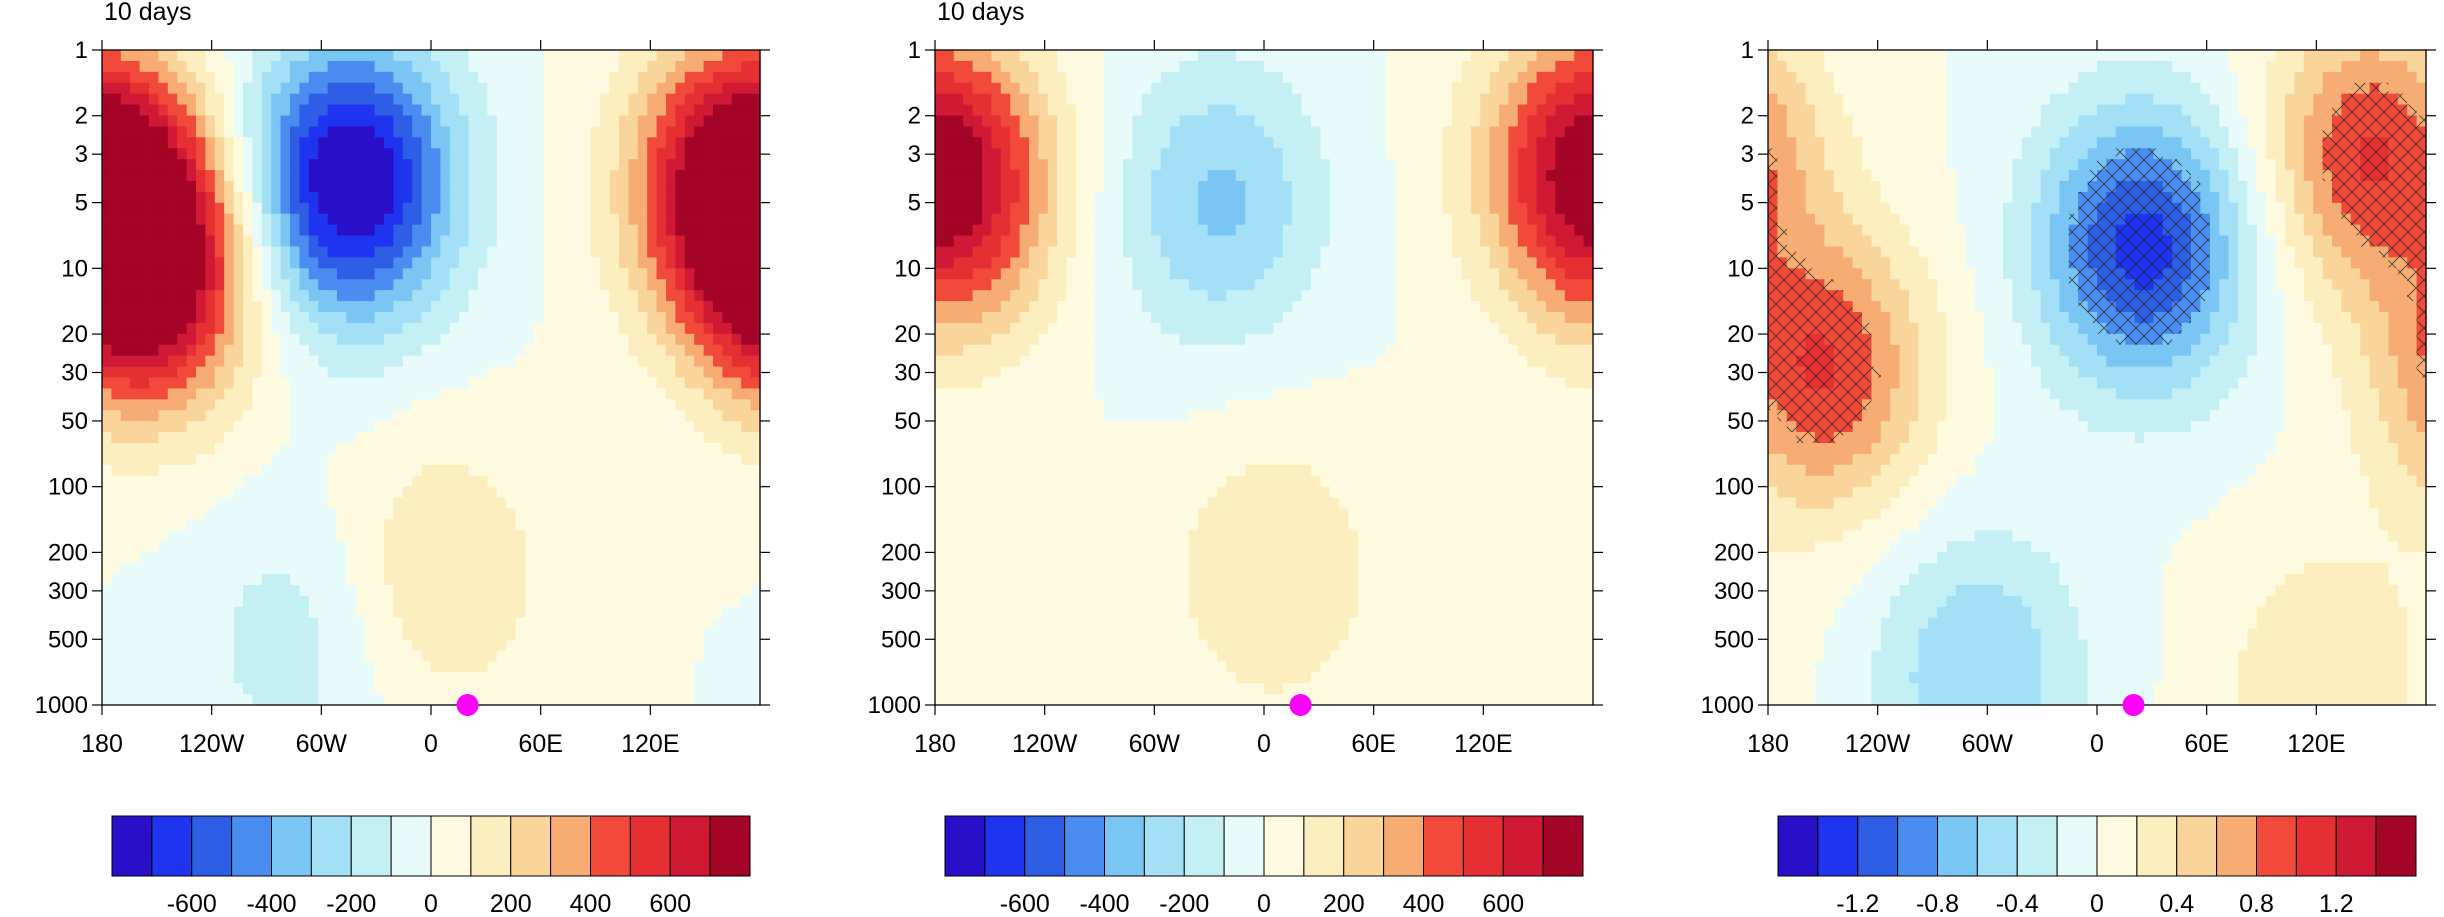 This screenshot has width=2444, height=917. Describe the element at coordinates (271, 903) in the screenshot. I see `colorbar-label: -400` at that location.